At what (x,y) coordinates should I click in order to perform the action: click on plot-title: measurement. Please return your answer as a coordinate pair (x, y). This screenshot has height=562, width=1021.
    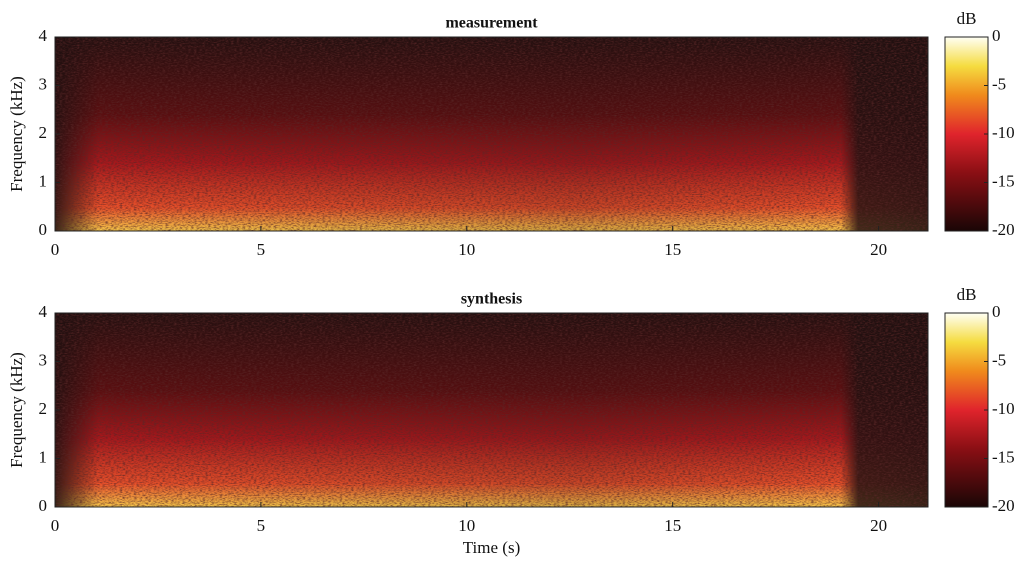
    Looking at the image, I should click on (491, 23).